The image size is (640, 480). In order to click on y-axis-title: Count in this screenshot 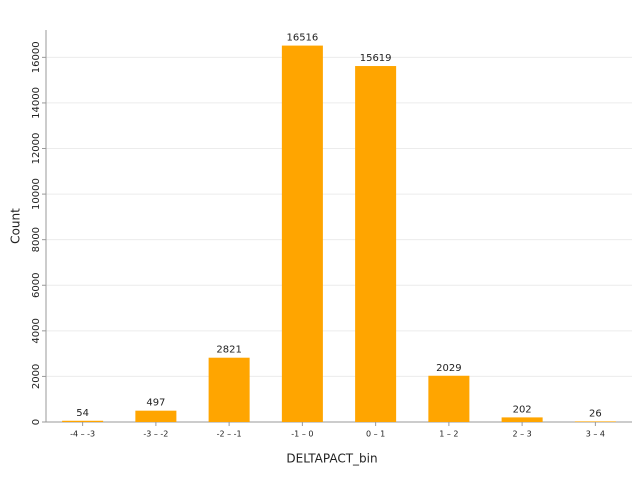, I will do `click(16, 226)`.